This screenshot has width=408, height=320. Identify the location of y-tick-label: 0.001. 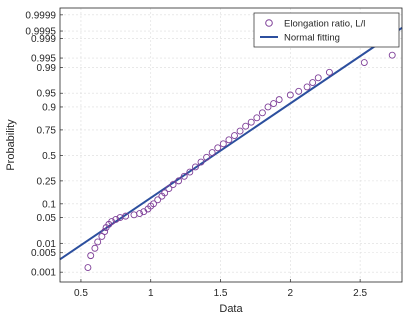
(43, 273).